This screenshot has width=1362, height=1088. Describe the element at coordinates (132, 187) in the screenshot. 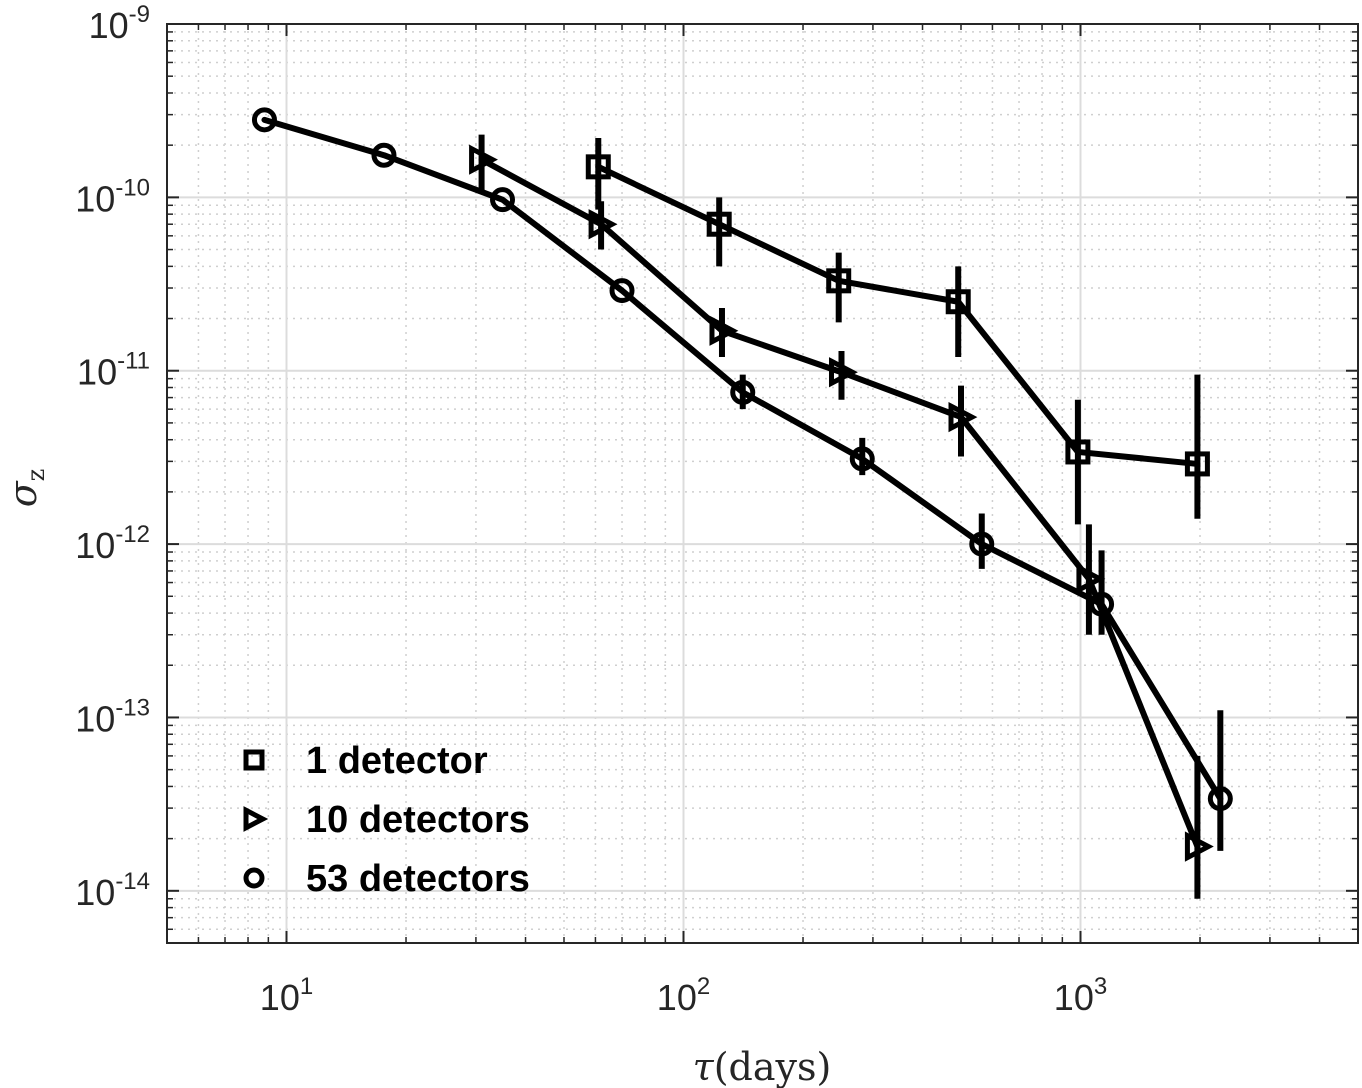

I see `y-tick-exponent: -10` at that location.